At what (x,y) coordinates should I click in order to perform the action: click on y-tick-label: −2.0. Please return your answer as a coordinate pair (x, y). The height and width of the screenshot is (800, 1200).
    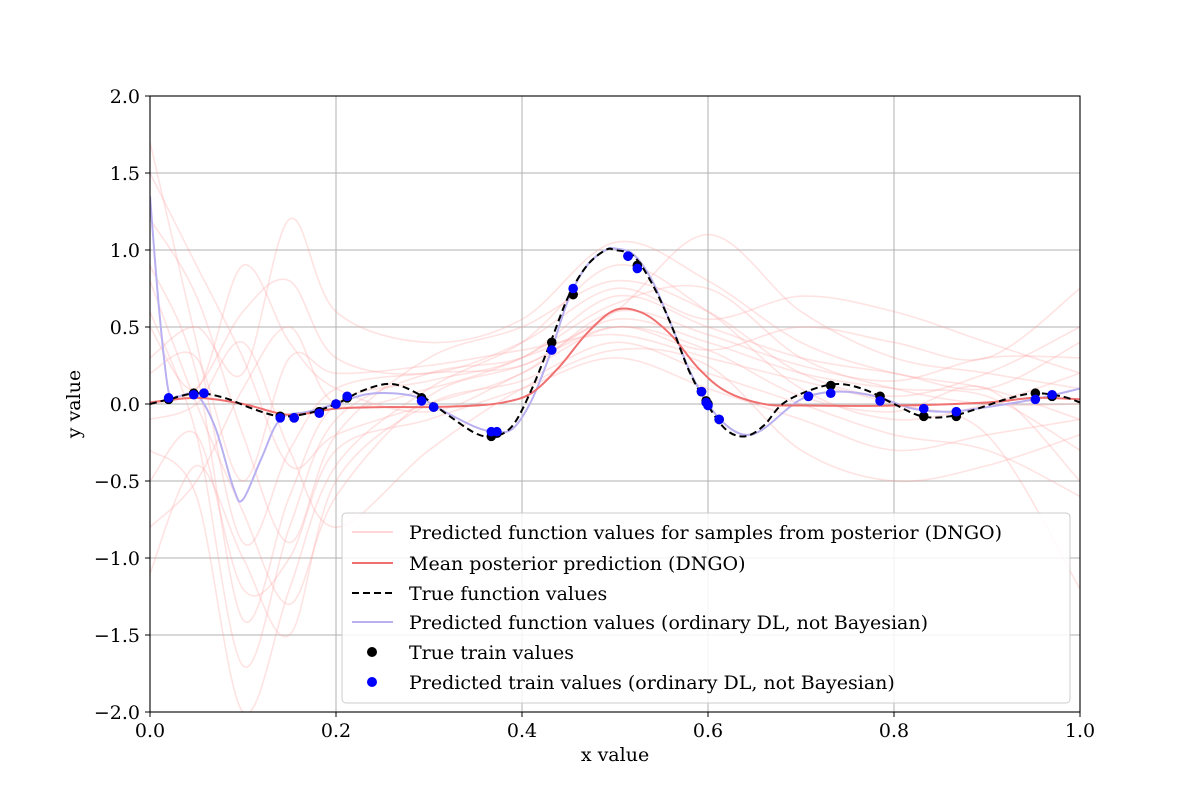
    Looking at the image, I should click on (117, 713).